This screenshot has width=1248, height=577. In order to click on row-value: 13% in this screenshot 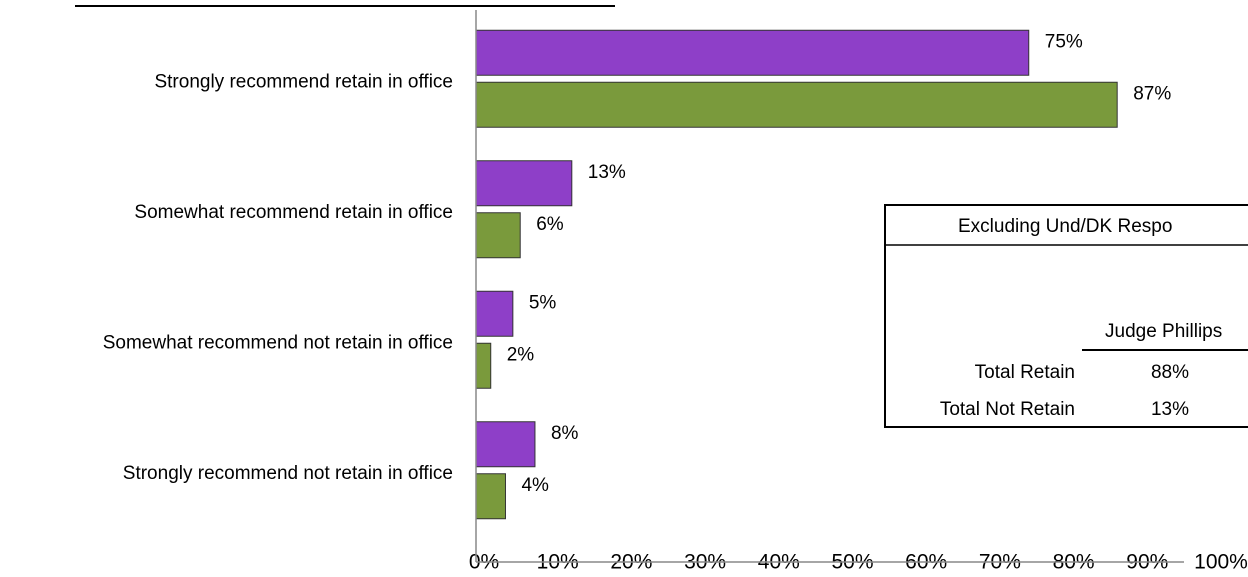, I will do `click(1170, 409)`.